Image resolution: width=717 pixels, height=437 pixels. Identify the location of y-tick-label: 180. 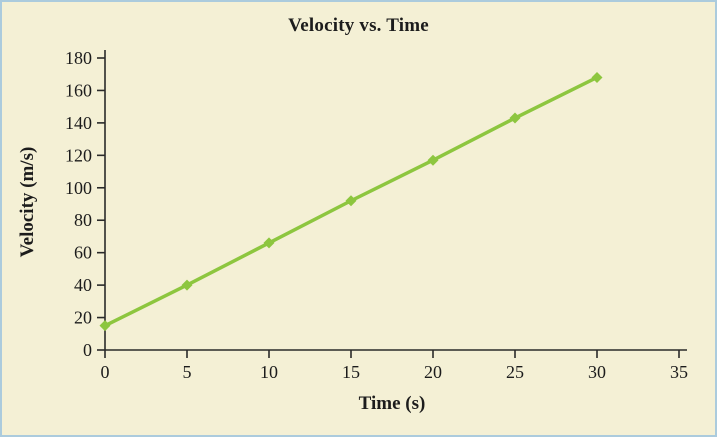
(78, 58).